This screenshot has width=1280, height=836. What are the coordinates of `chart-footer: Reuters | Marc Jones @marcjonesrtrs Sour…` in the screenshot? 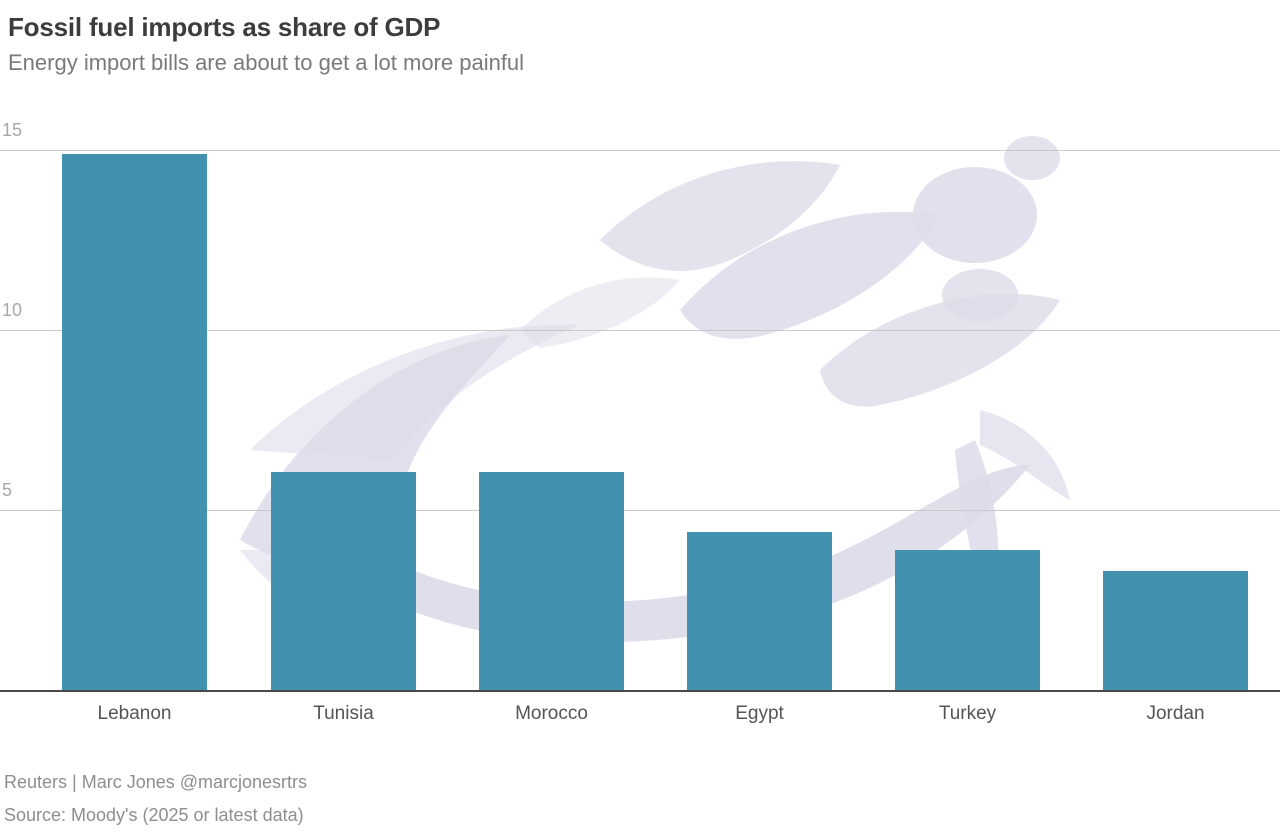 It's located at (642, 799).